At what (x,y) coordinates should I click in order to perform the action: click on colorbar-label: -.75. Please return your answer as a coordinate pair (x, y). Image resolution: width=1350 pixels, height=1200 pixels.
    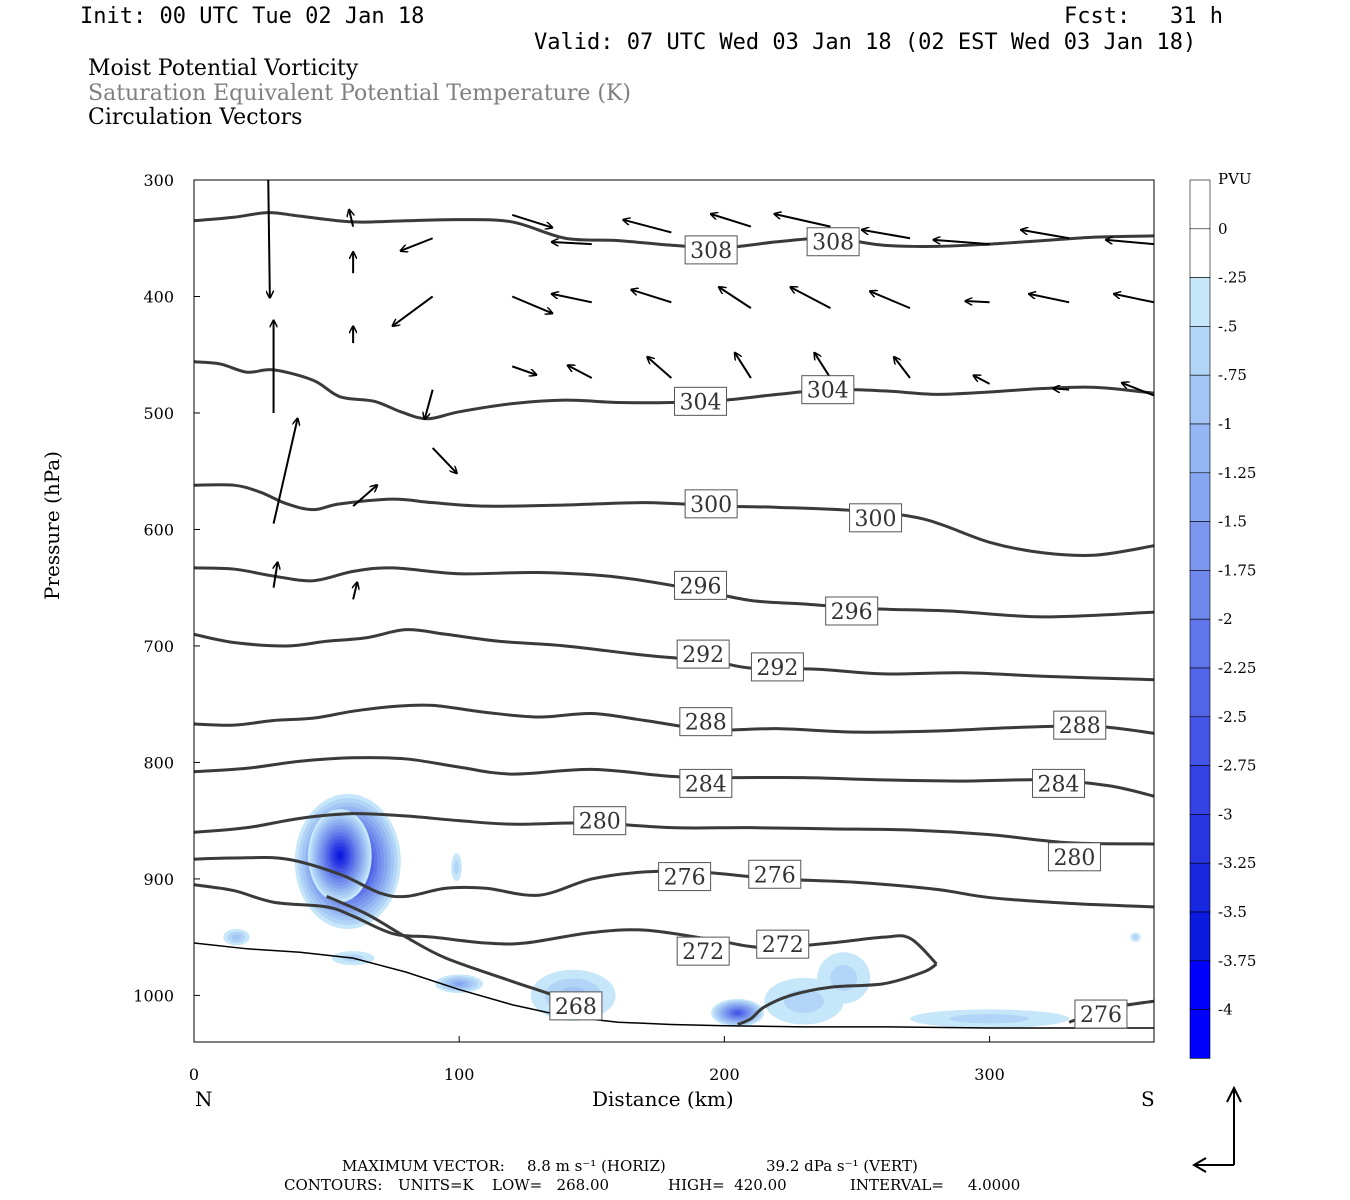
    Looking at the image, I should click on (1232, 375).